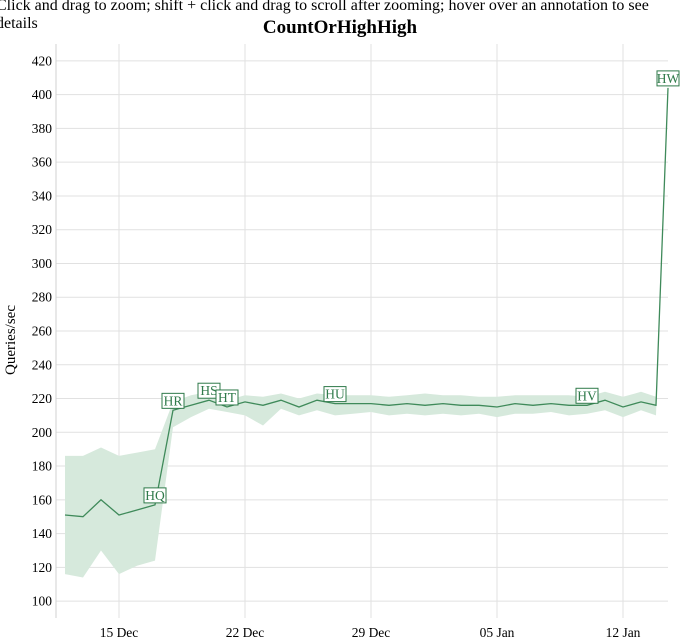 The height and width of the screenshot is (642, 680). What do you see at coordinates (11, 340) in the screenshot?
I see `y-axis-title: Queries/sec` at bounding box center [11, 340].